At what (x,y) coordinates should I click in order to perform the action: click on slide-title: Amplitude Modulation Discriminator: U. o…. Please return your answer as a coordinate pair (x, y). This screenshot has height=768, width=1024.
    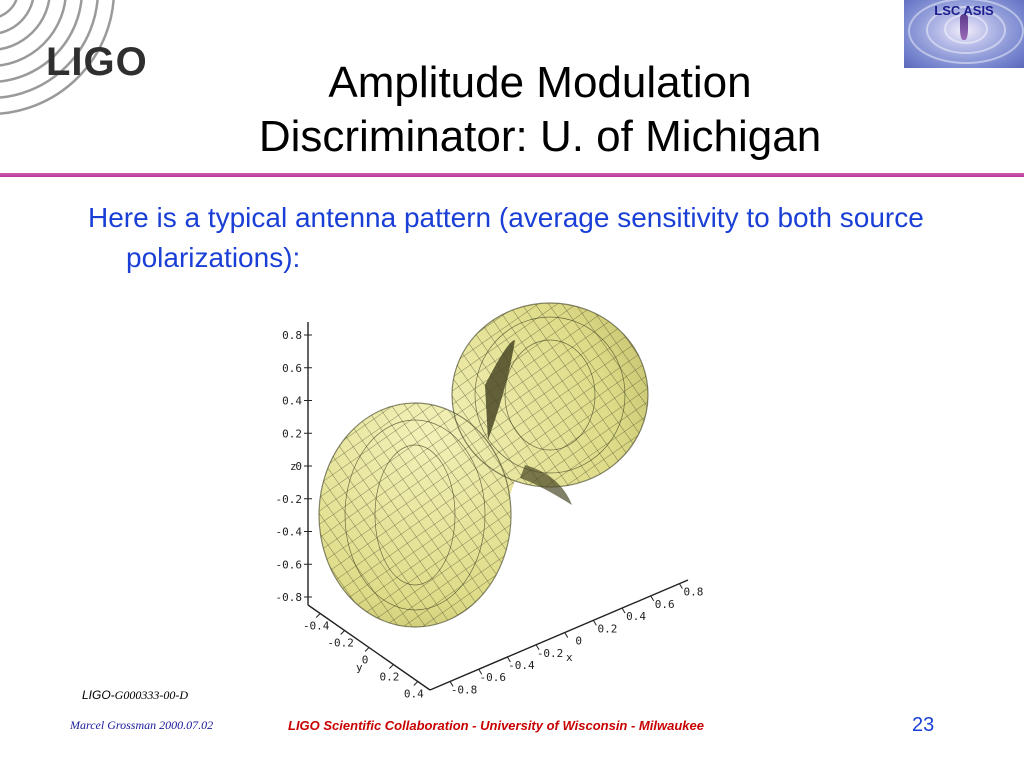
    Looking at the image, I should click on (540, 110).